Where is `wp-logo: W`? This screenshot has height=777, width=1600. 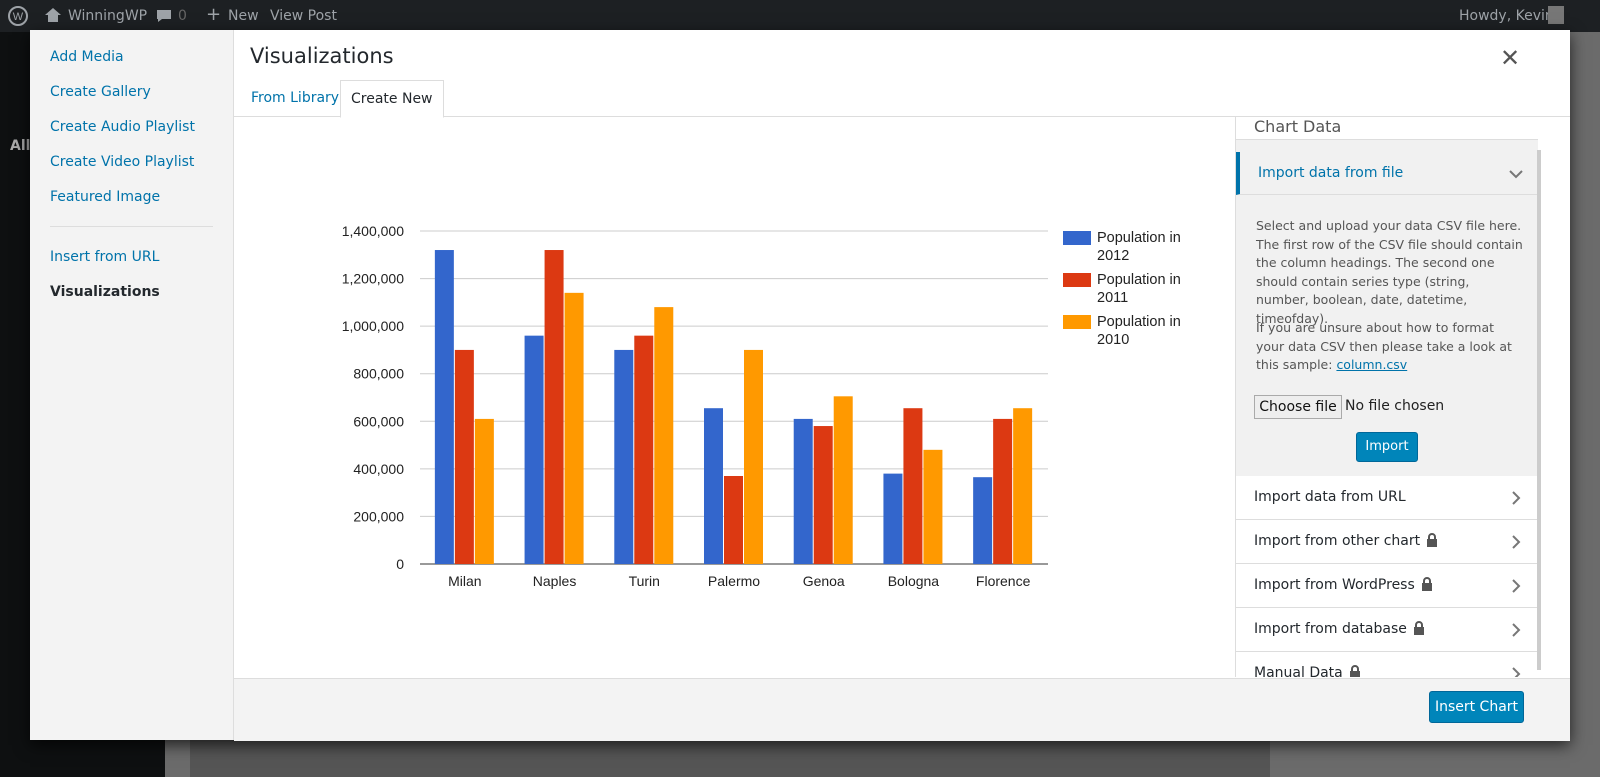 wp-logo: W is located at coordinates (18, 16).